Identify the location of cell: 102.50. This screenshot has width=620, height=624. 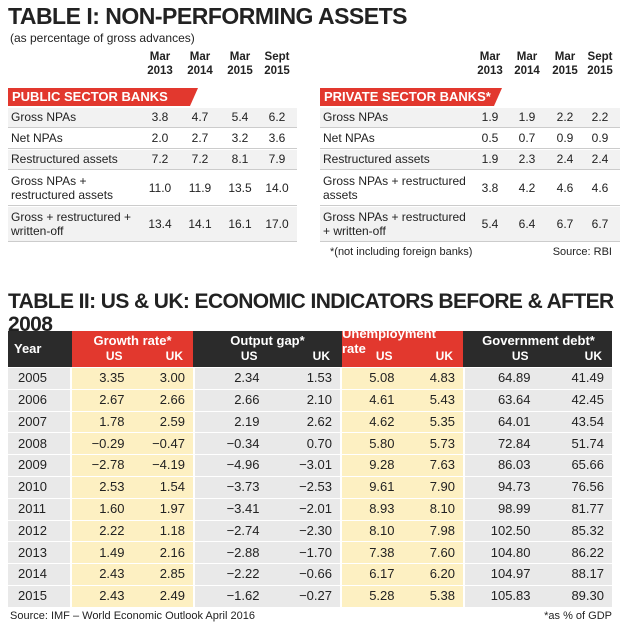
(510, 530).